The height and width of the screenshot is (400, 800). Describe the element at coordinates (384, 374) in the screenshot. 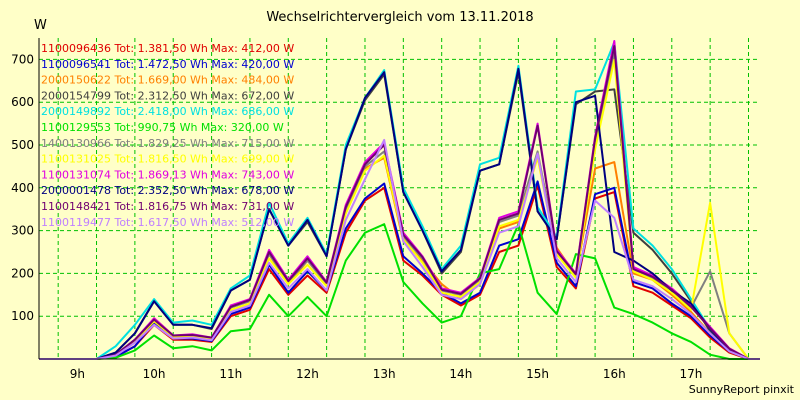

I see `x-tick-label: 13h` at that location.